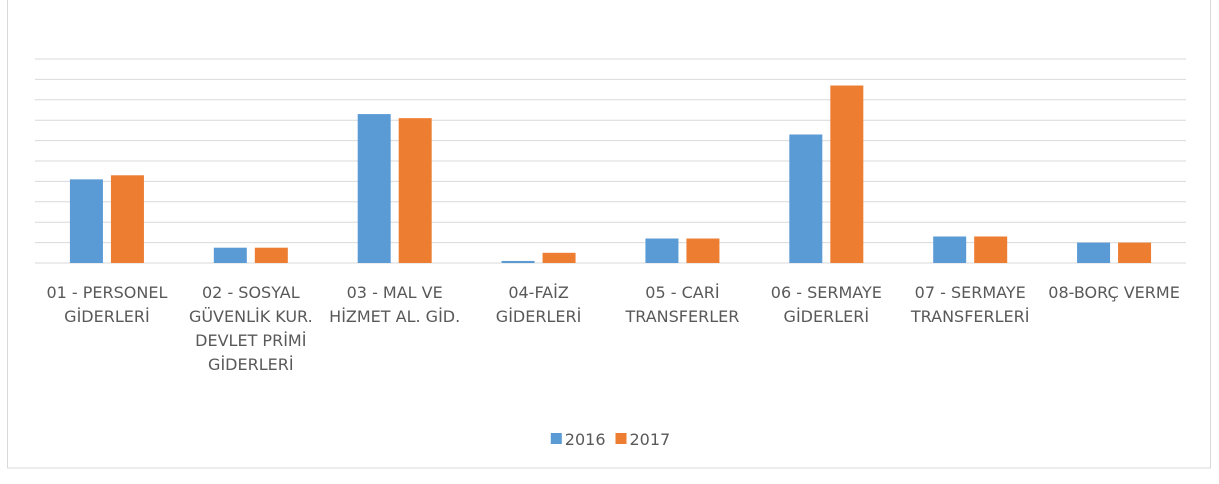  What do you see at coordinates (650, 439) in the screenshot?
I see `legend-label: 2017` at bounding box center [650, 439].